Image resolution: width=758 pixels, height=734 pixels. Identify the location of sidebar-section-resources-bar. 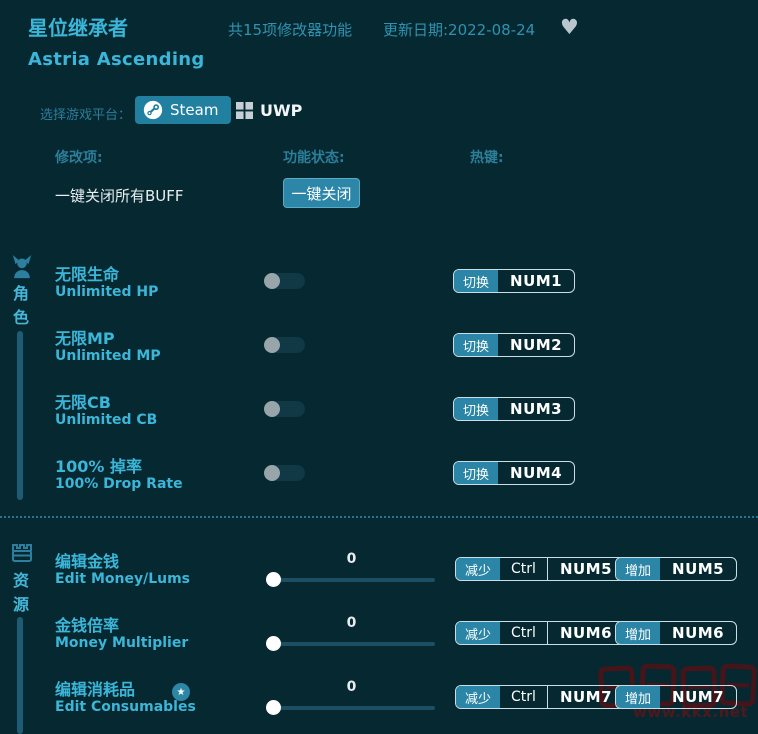
(20, 675).